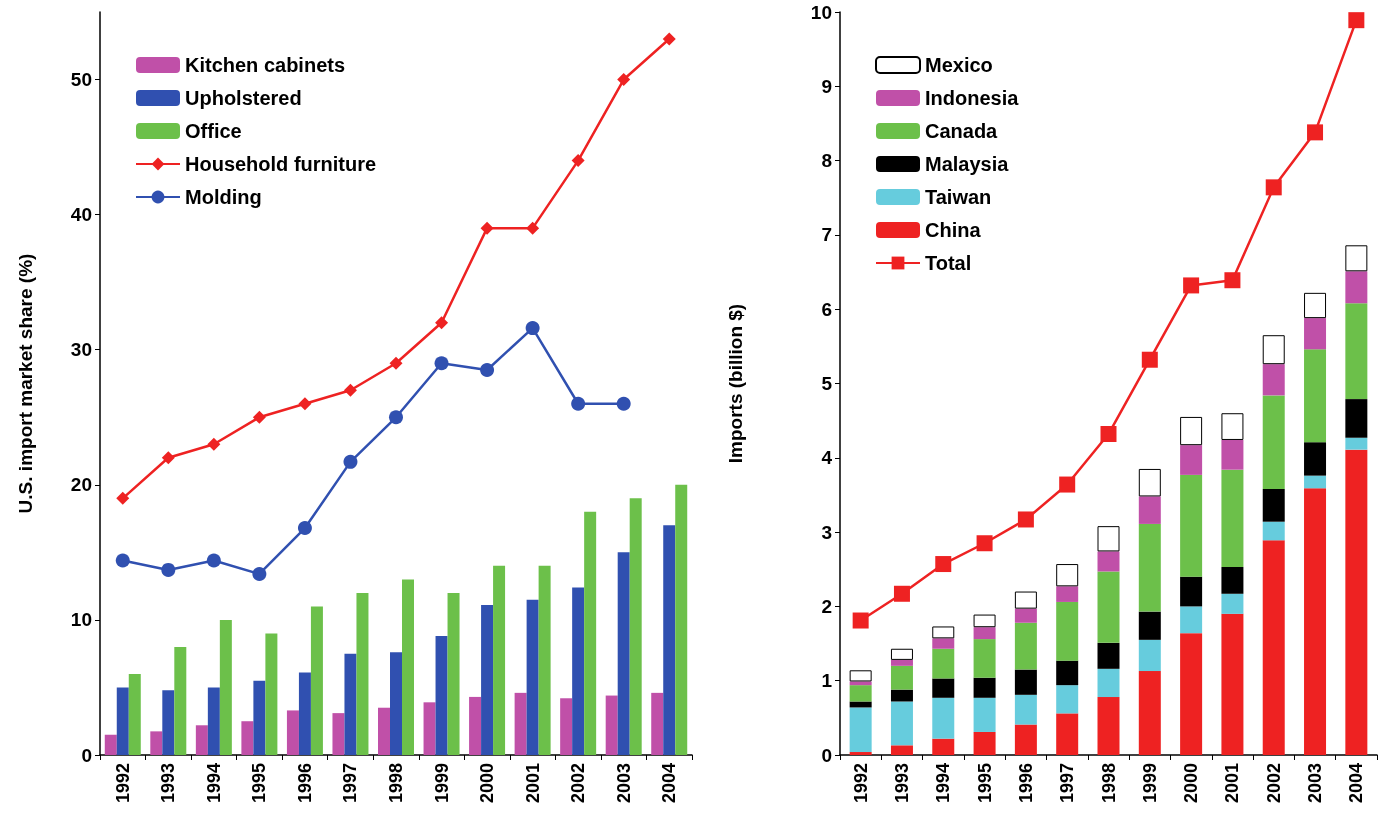 This screenshot has width=1385, height=830. Describe the element at coordinates (826, 755) in the screenshot. I see `y-tick-label: 0` at that location.